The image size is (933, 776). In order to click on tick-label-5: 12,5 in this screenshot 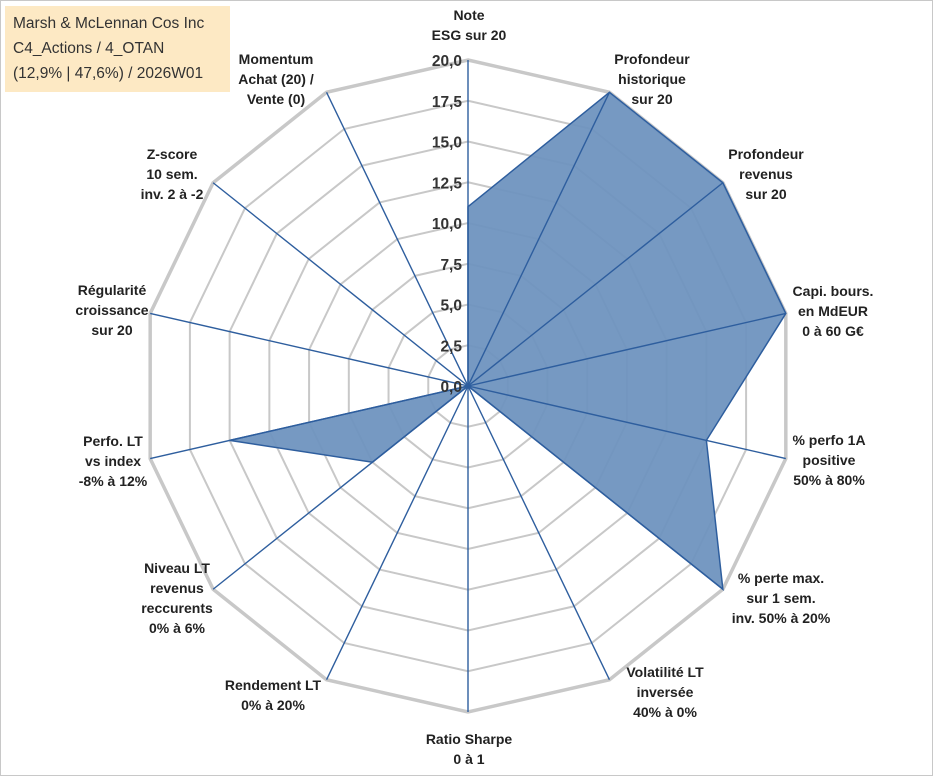, I will do `click(447, 183)`.